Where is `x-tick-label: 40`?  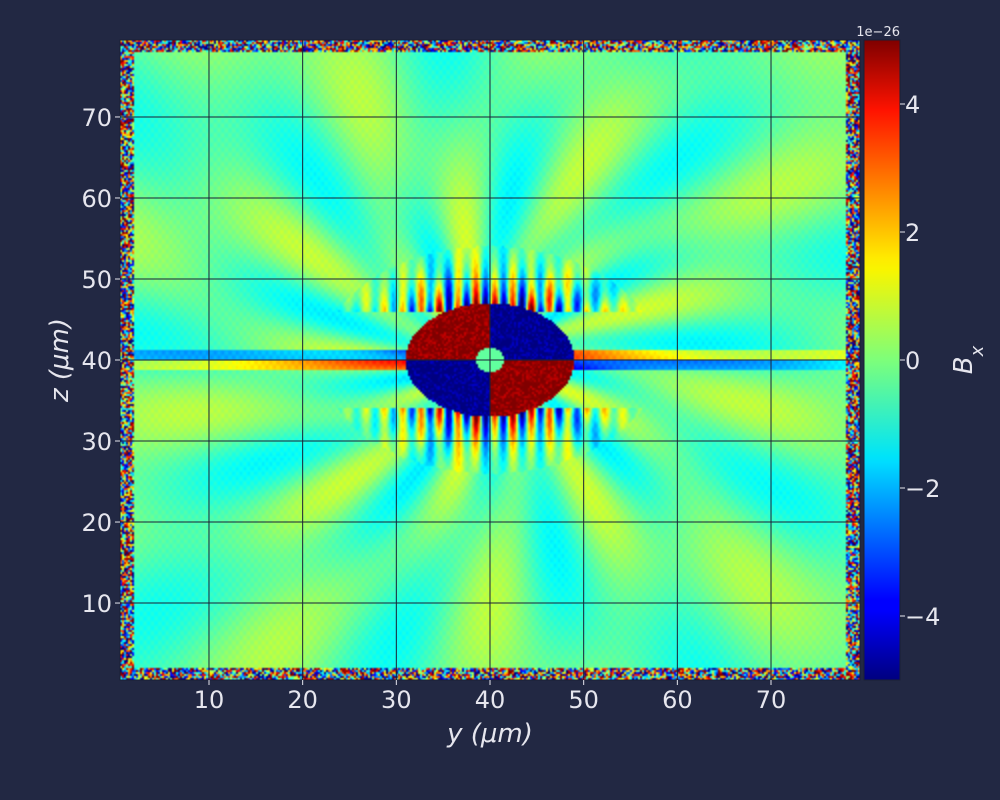
x-tick-label: 40 is located at coordinates (490, 700).